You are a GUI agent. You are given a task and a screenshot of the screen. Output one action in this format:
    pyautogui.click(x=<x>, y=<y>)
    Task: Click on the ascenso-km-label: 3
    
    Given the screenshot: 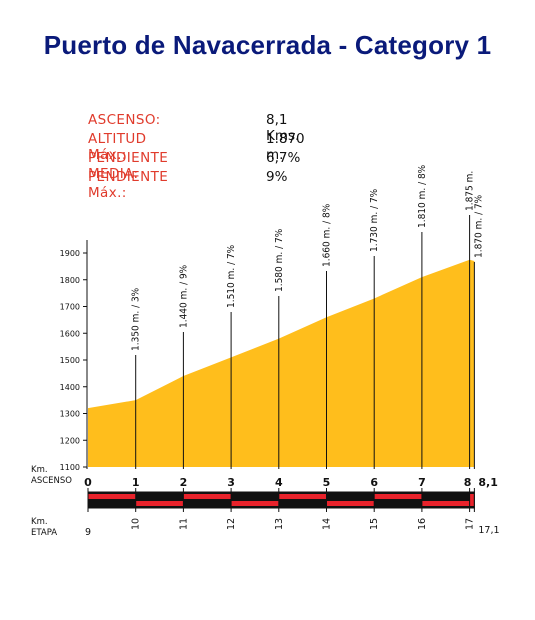 What is the action you would take?
    pyautogui.click(x=231, y=482)
    